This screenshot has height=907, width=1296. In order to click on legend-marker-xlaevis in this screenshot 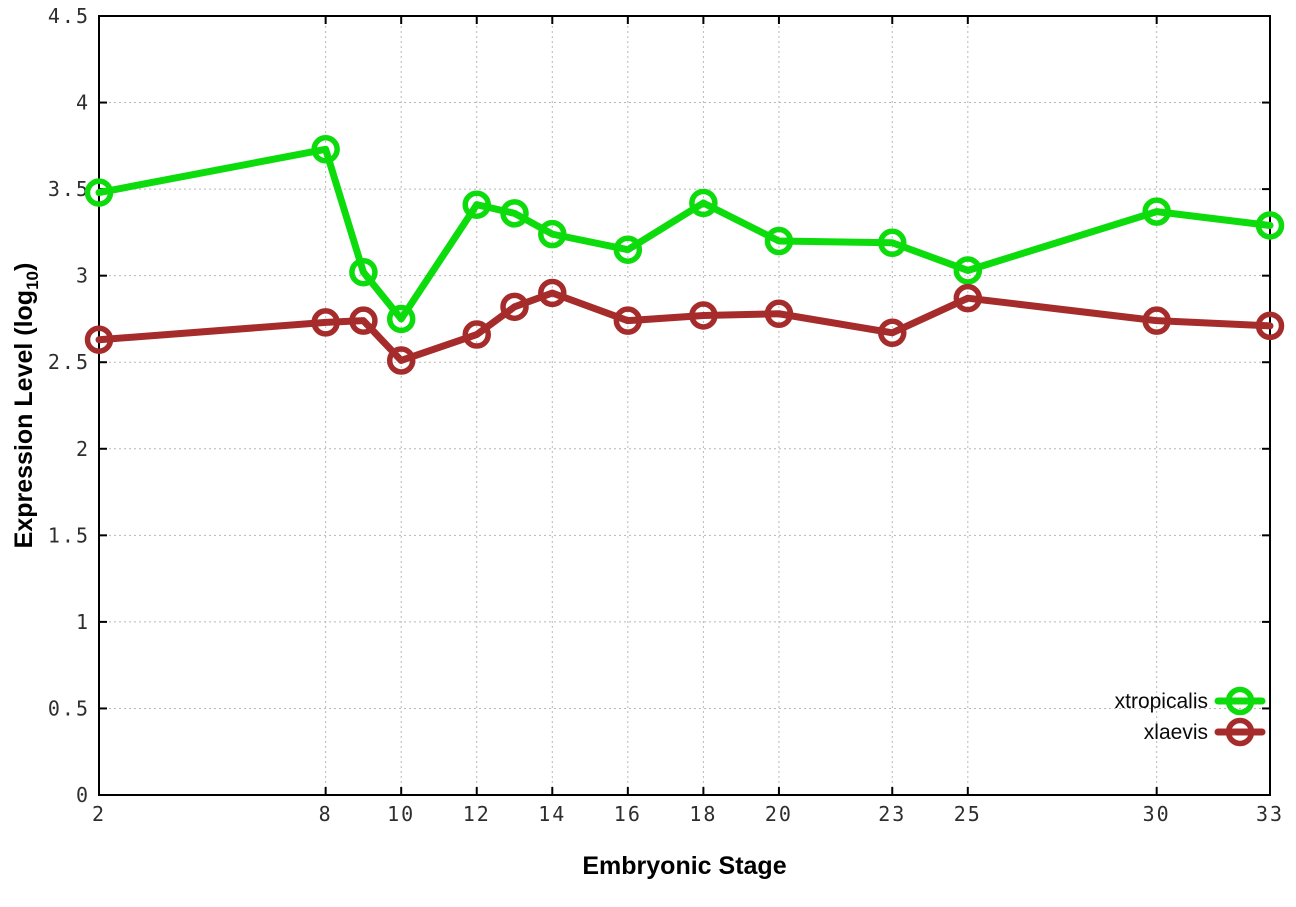, I will do `click(1240, 732)`.